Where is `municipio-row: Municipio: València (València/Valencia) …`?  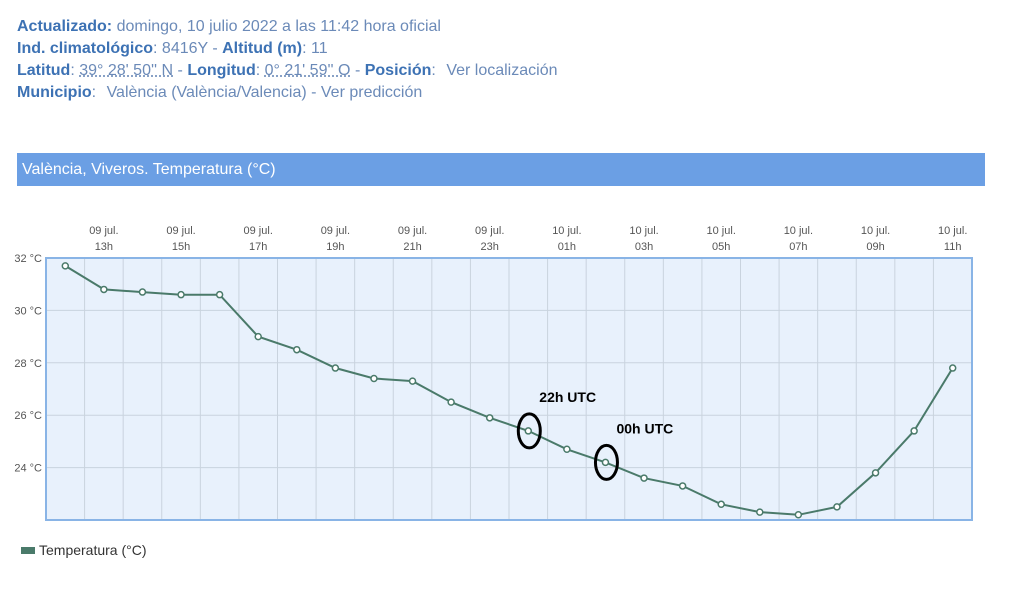 municipio-row: Municipio: València (València/Valencia) … is located at coordinates (287, 93).